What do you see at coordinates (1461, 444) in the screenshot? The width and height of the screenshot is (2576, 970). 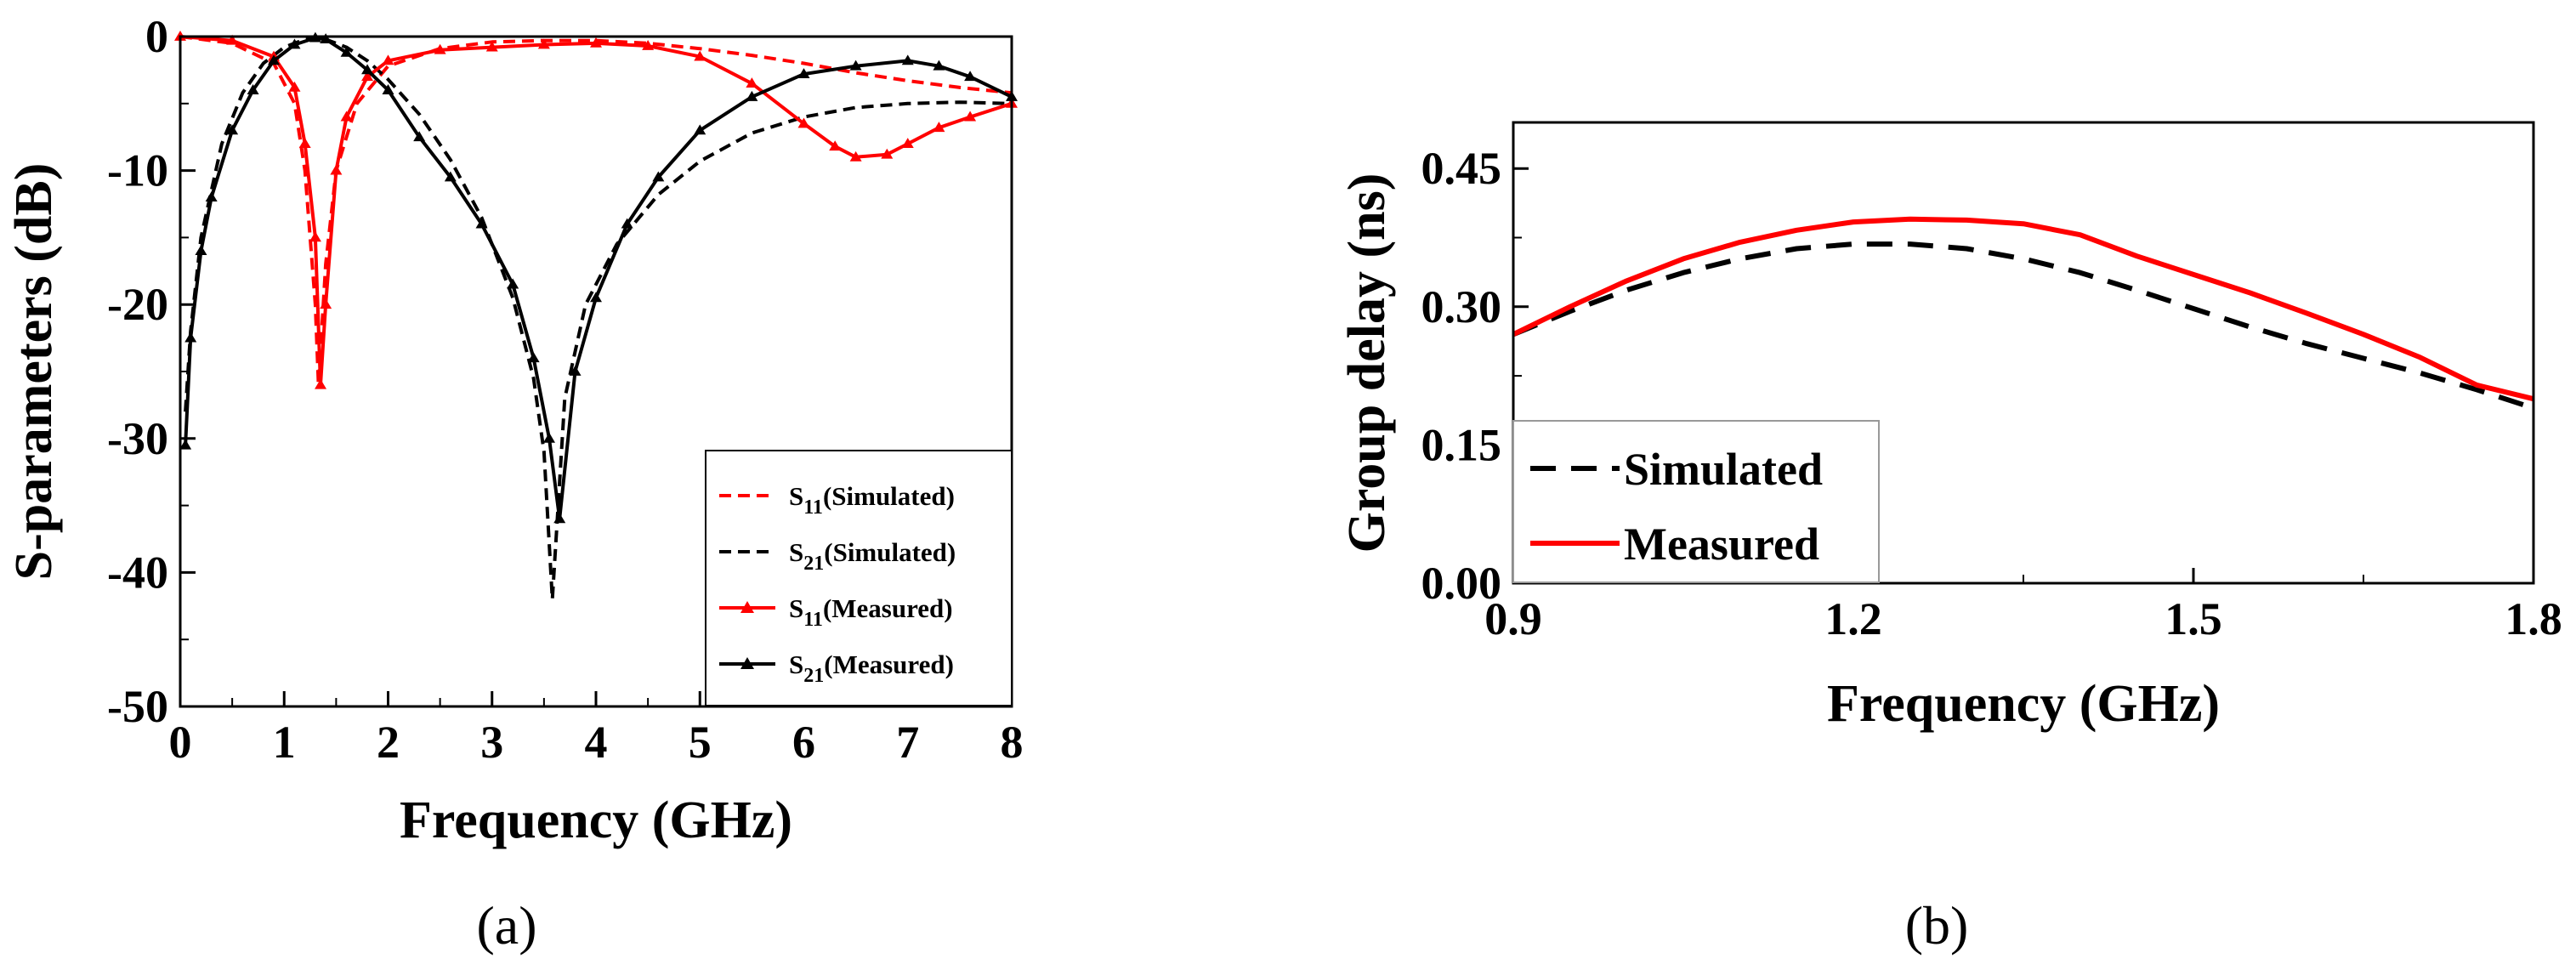 I see `panel-b-y-tick-label: 0.15` at bounding box center [1461, 444].